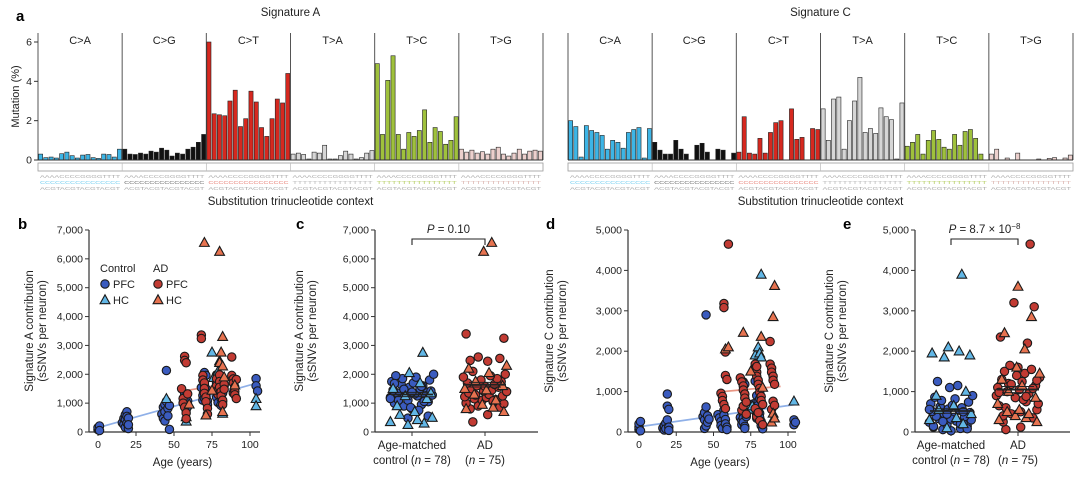  Describe the element at coordinates (694, 41) in the screenshot. I see `svg-text: C>G` at that location.